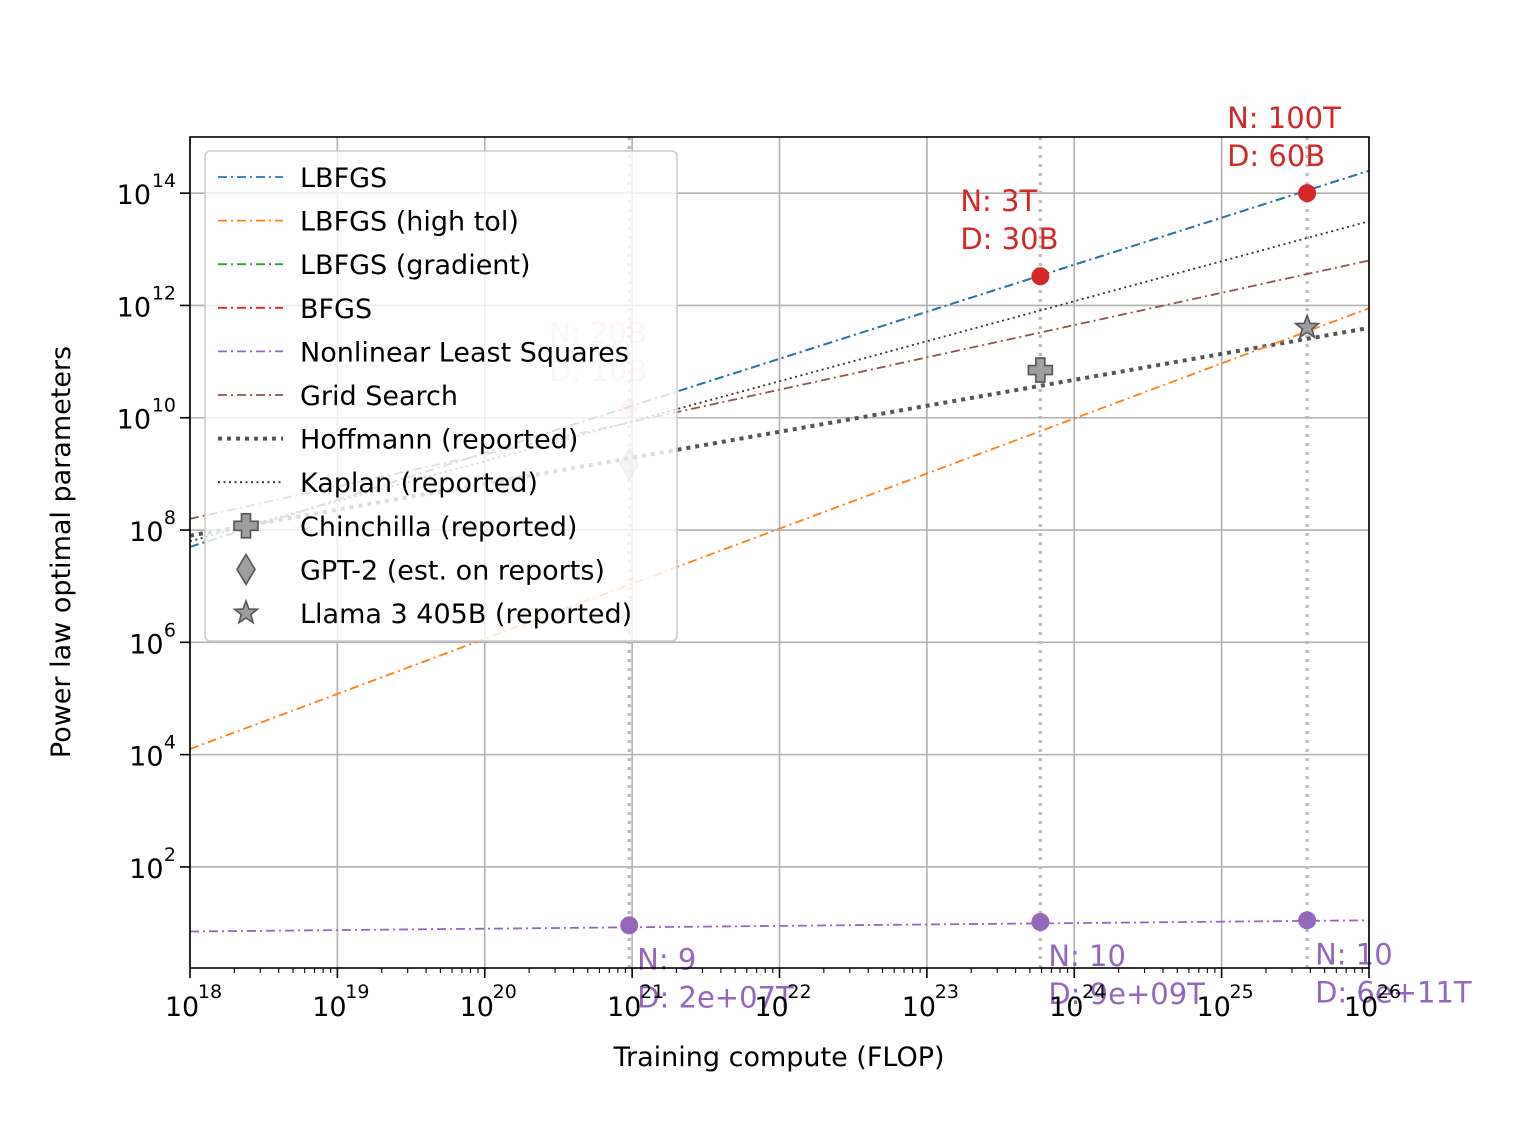 This screenshot has width=1522, height=1141. I want to click on legend-label: Nonlinear Least Squares, so click(464, 352).